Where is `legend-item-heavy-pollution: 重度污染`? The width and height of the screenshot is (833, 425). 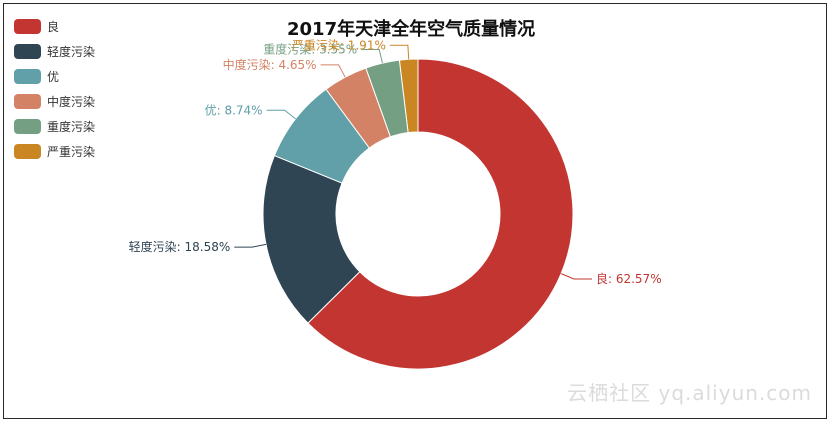
legend-item-heavy-pollution: 重度污染 is located at coordinates (54, 126).